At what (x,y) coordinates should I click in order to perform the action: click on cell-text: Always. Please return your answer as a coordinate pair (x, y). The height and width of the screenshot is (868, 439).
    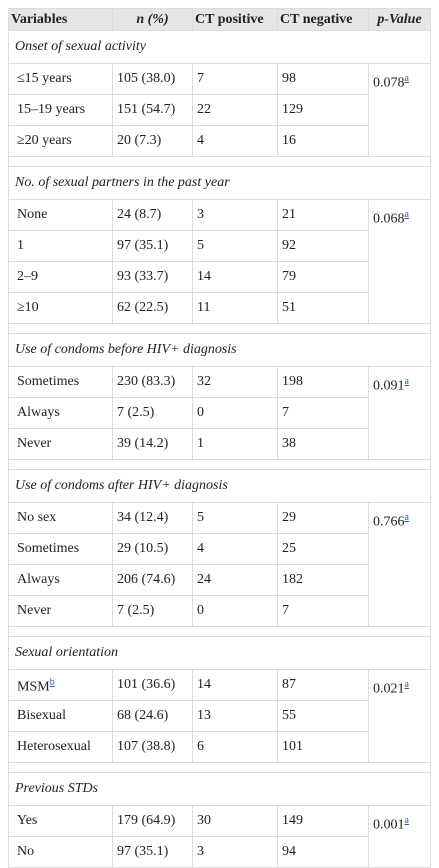
    Looking at the image, I should click on (38, 579).